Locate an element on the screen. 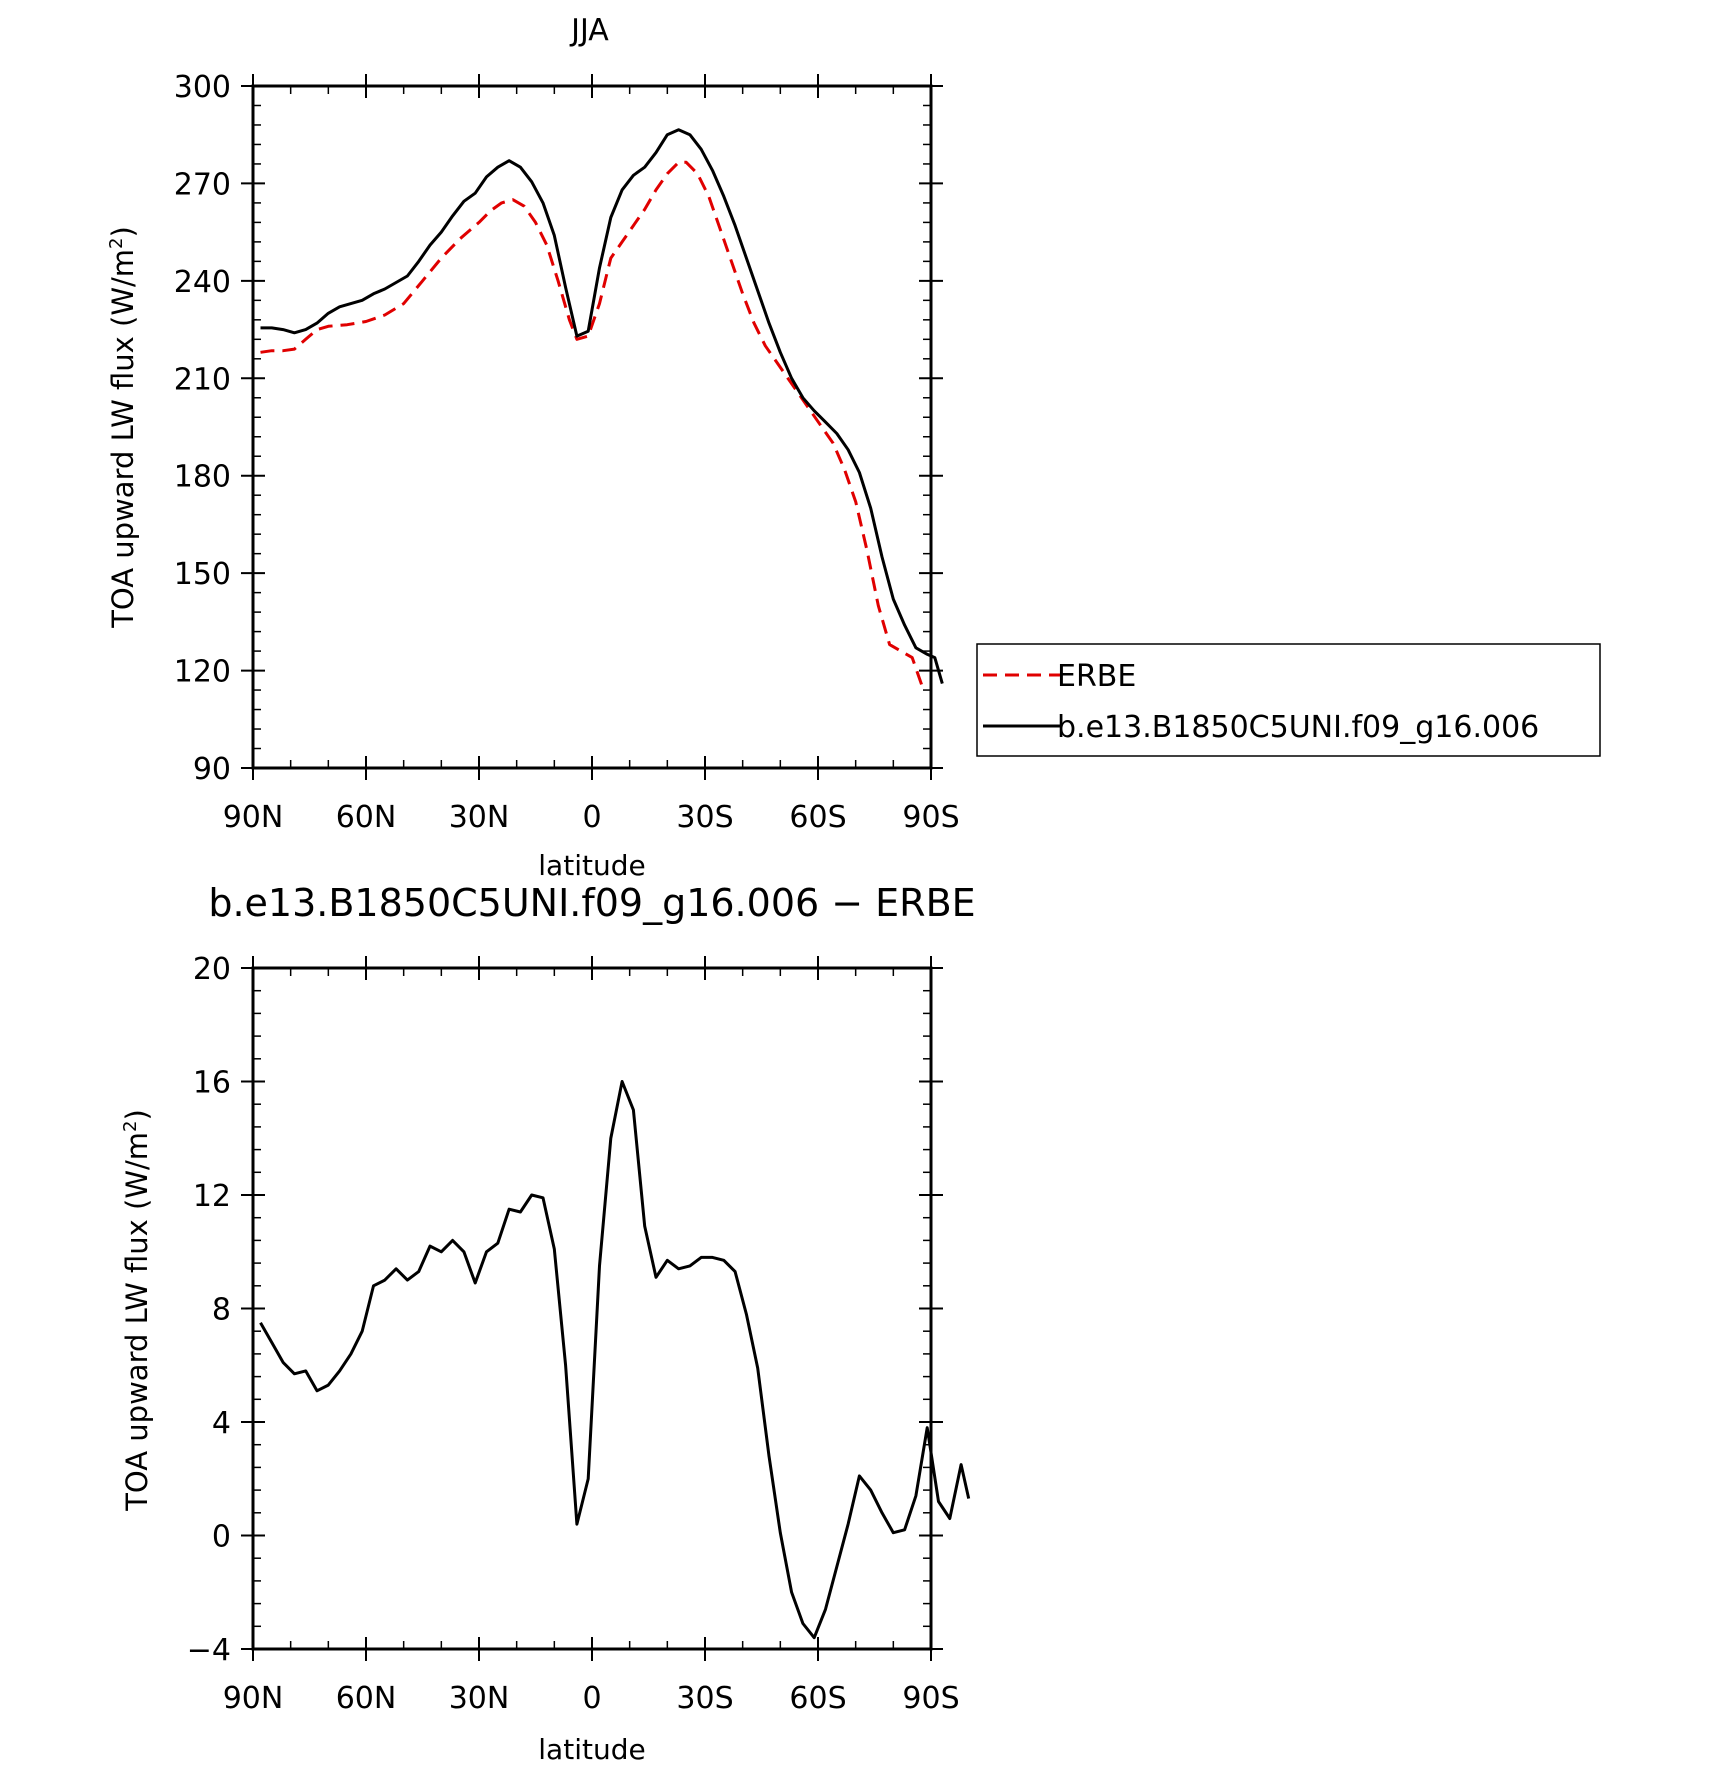 This screenshot has width=1710, height=1767. top-panel-title: JJA is located at coordinates (589, 30).